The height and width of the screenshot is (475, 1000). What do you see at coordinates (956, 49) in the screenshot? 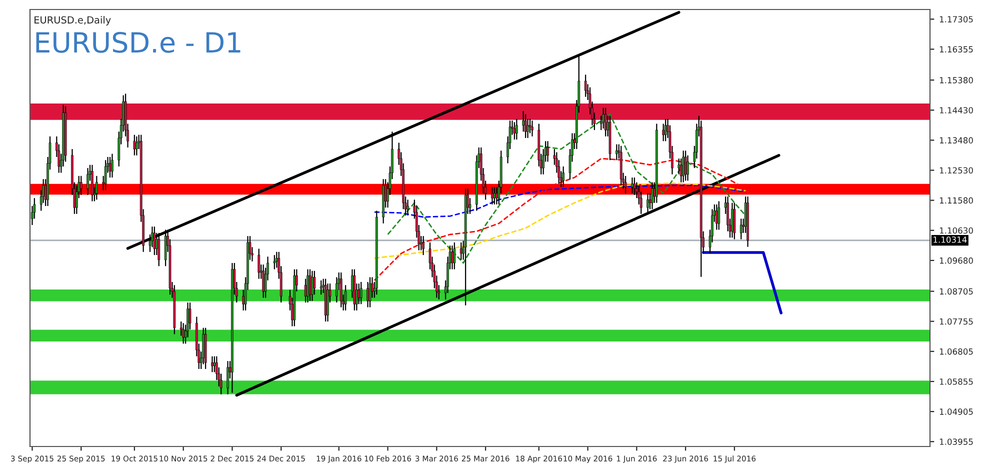
I see `y-tick-label: 1.16355` at bounding box center [956, 49].